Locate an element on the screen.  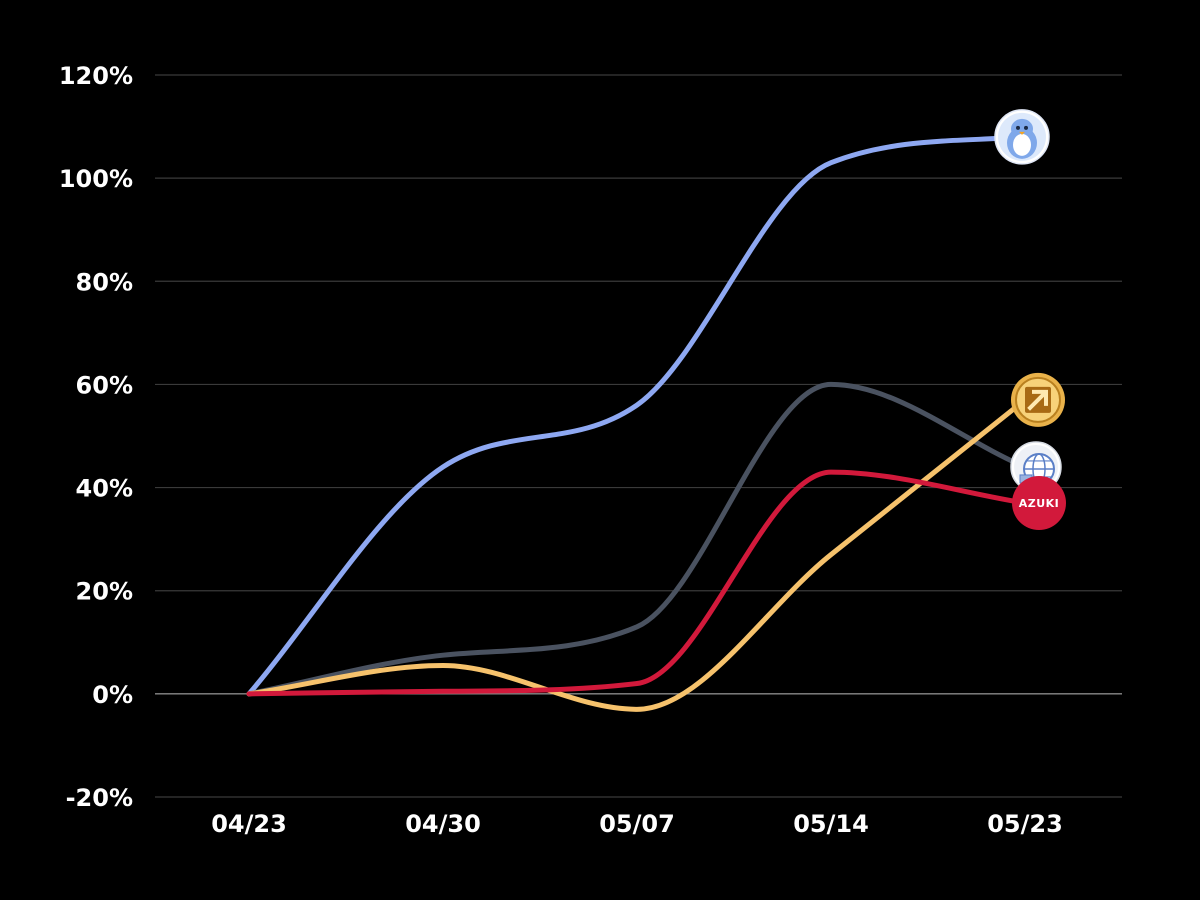
y-tick-label: 120% is located at coordinates (96, 76).